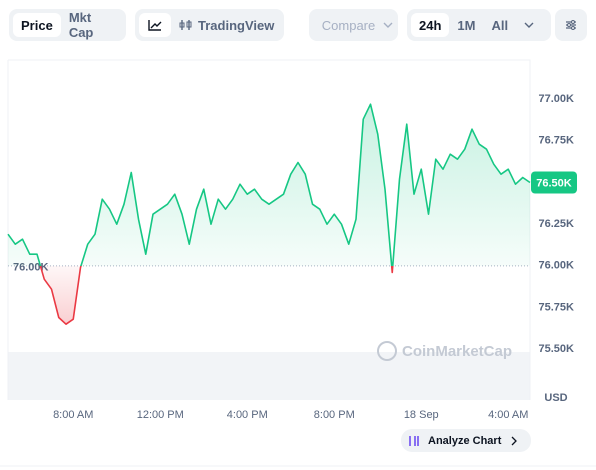  I want to click on tradingview-label: TradingView, so click(236, 25).